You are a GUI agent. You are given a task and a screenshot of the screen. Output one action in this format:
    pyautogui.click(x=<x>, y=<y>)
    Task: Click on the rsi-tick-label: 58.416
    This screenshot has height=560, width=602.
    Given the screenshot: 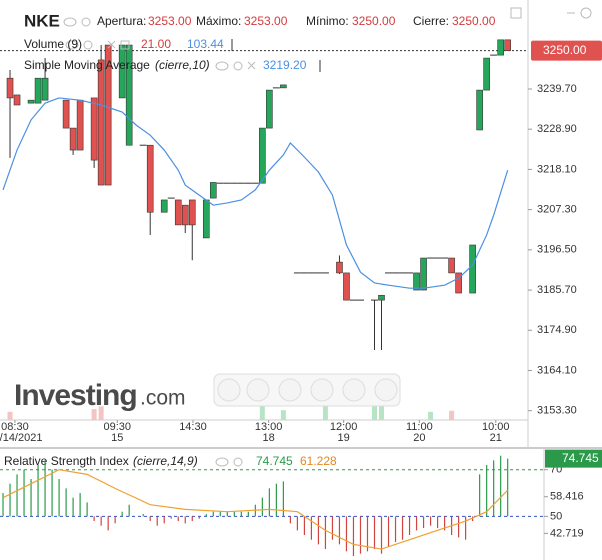 What is the action you would take?
    pyautogui.click(x=567, y=497)
    